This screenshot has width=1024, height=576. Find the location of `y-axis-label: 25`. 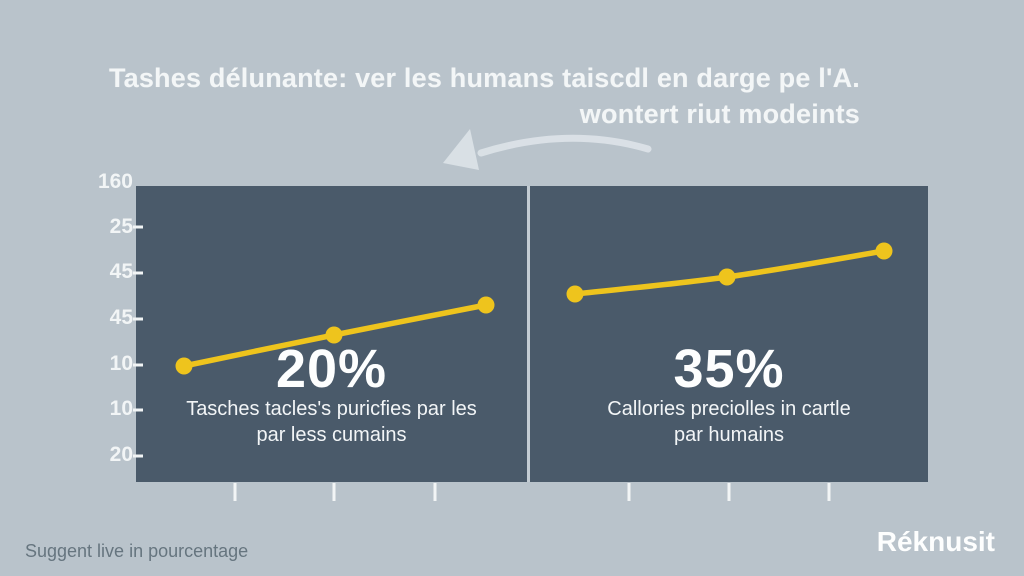

y-axis-label: 25 is located at coordinates (121, 226).